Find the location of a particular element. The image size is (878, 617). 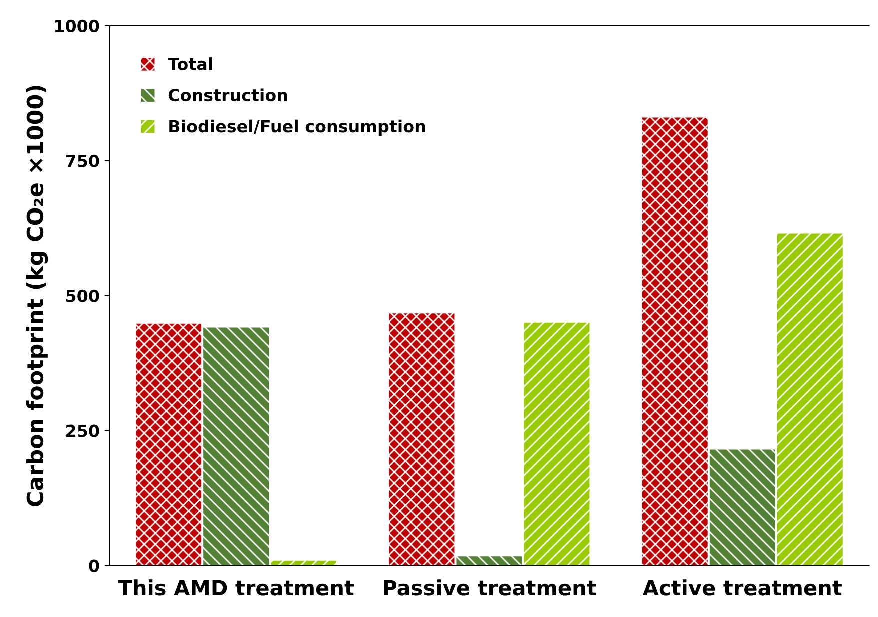

x-tick-label: Passive treatment is located at coordinates (490, 588).